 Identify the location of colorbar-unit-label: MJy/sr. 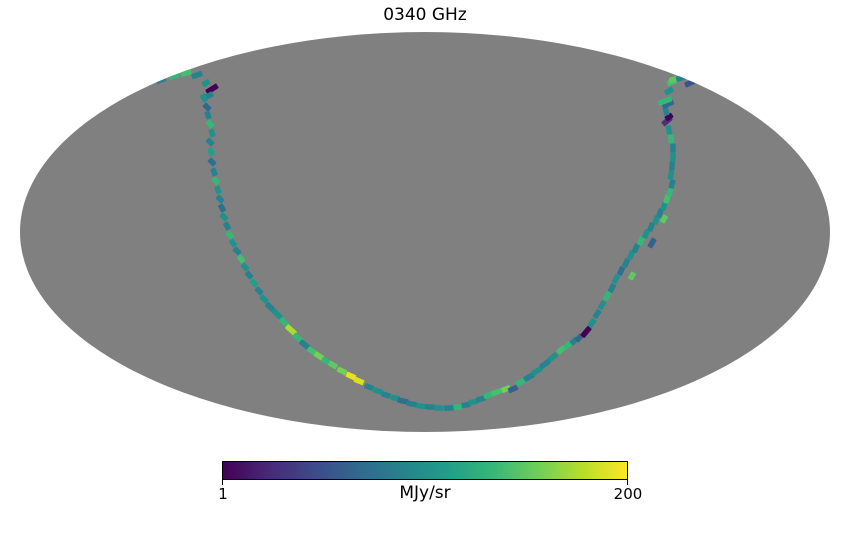
(425, 493).